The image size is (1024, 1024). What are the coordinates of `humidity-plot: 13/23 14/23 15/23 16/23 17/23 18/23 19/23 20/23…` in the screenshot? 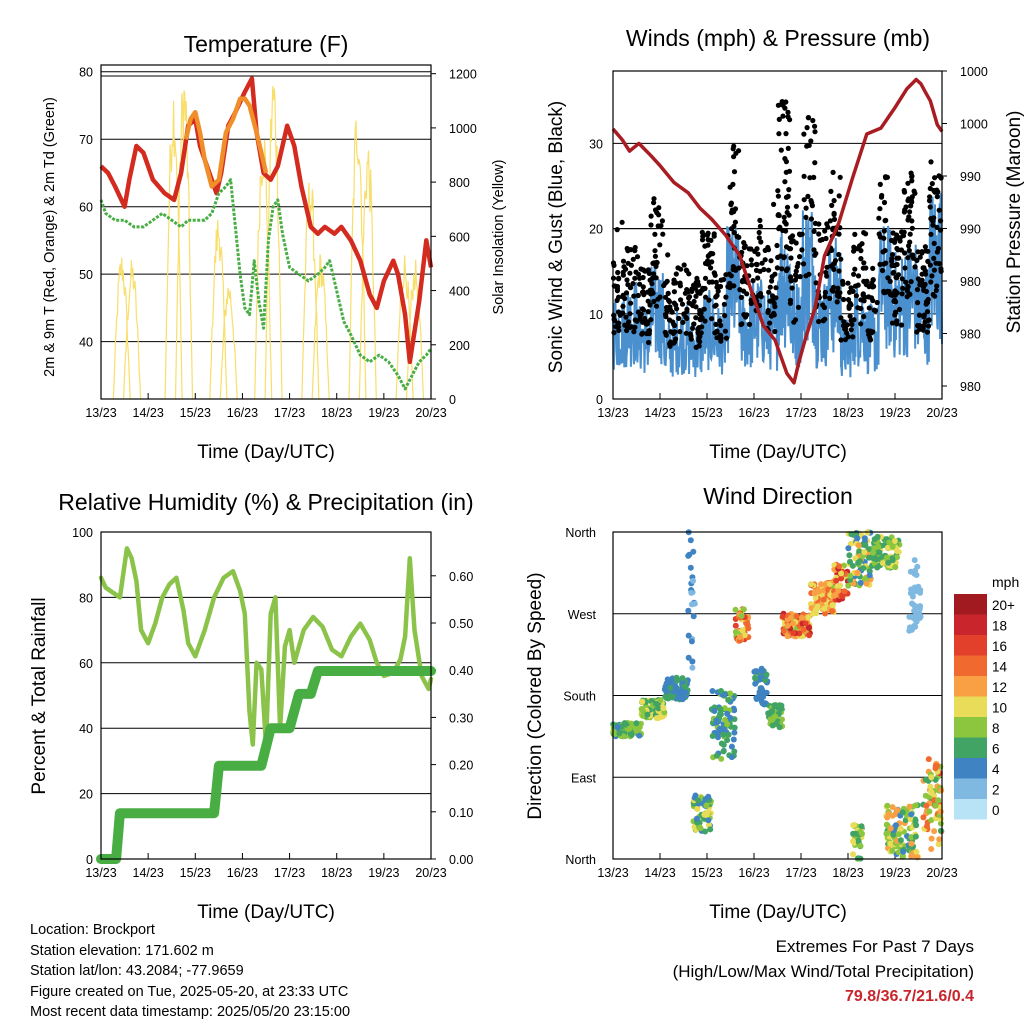 It's located at (272, 703).